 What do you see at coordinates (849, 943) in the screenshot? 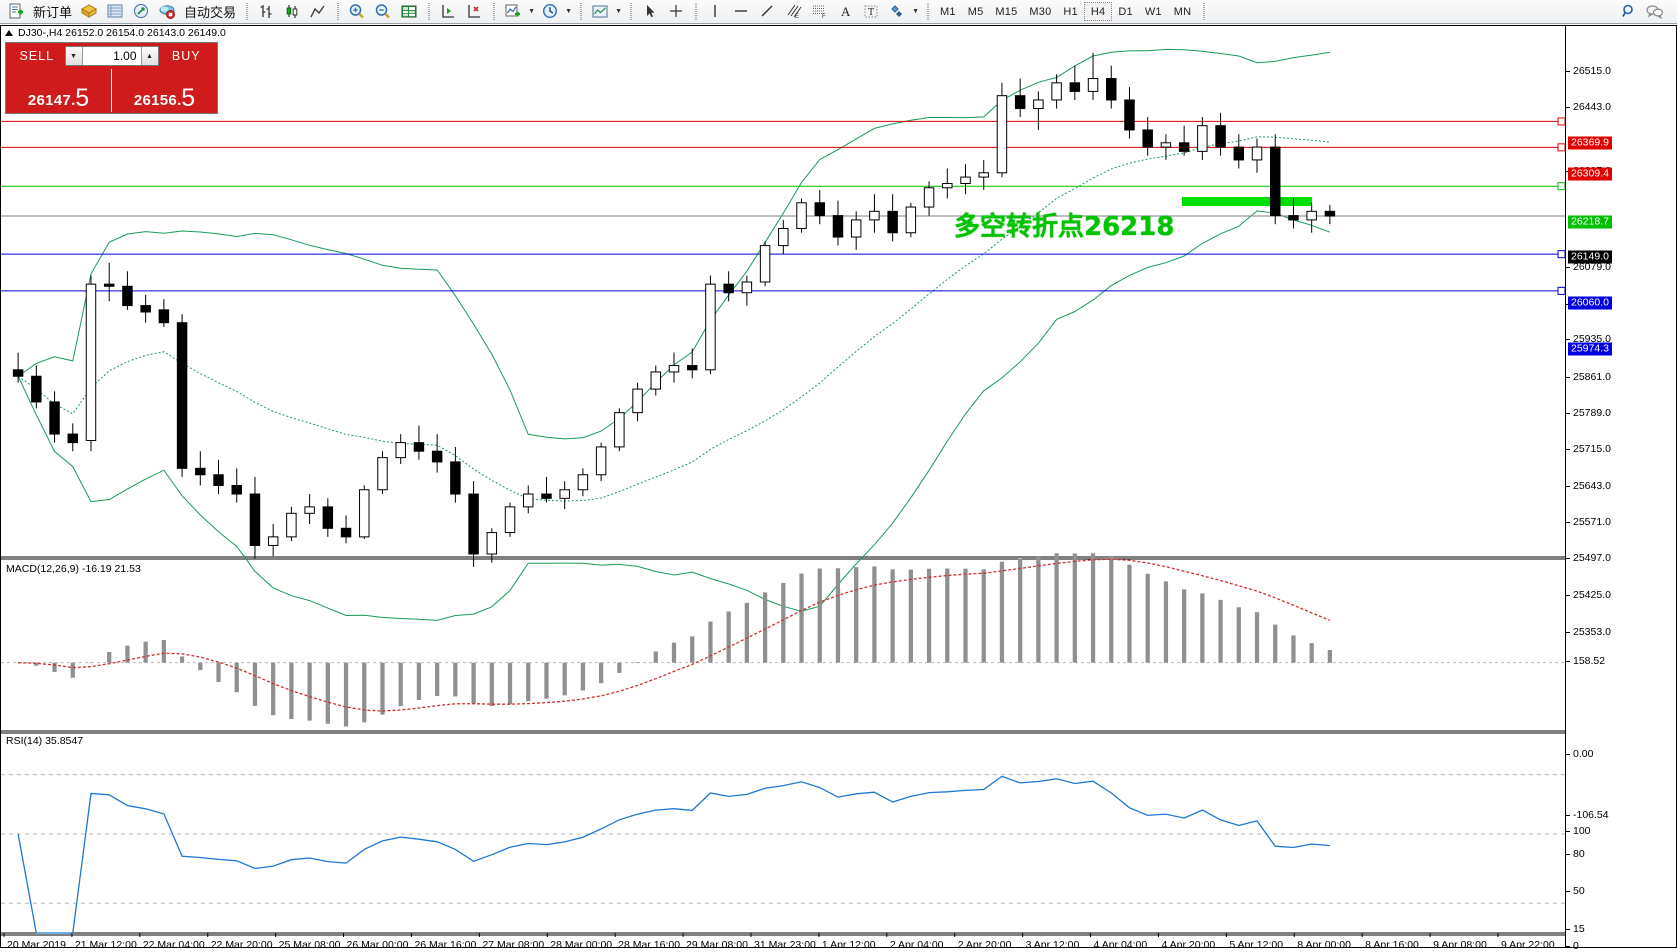
I see `time-axis-label: 1 Apr 12:00` at bounding box center [849, 943].